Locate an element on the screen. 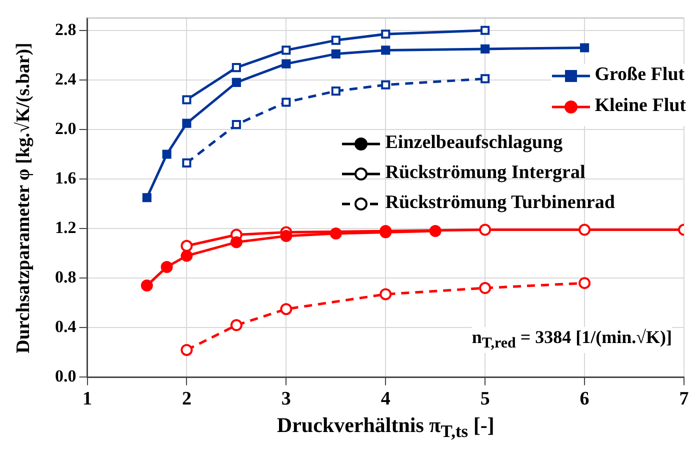 Image resolution: width=700 pixels, height=460 pixels. x-tick-label: 5 is located at coordinates (485, 399).